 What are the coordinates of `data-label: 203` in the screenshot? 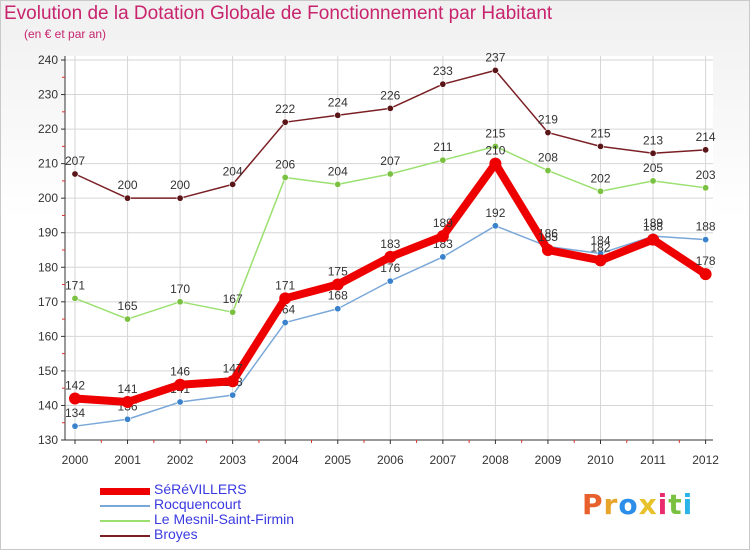 It's located at (706, 175).